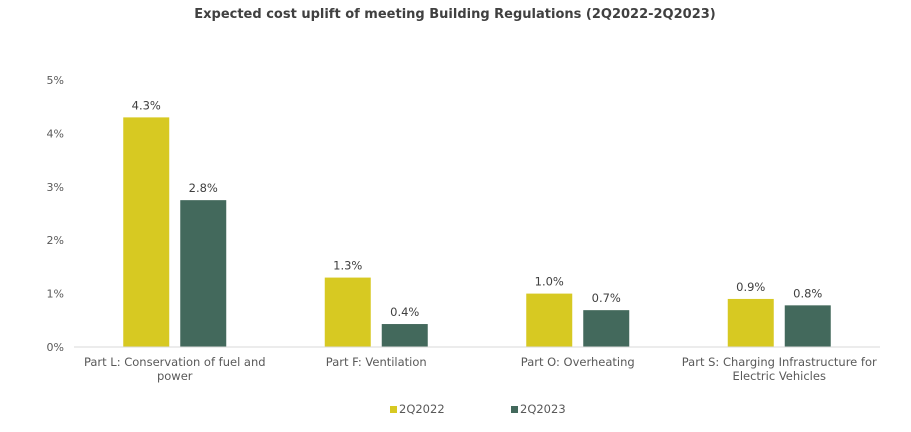  I want to click on y-tick-label: 4%, so click(55, 133).